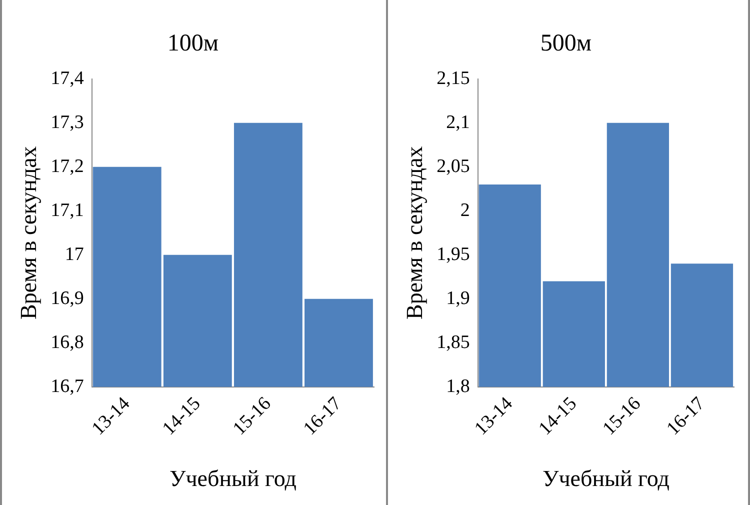 This screenshot has height=505, width=750. I want to click on y-tick-label: 17,1, so click(67, 210).